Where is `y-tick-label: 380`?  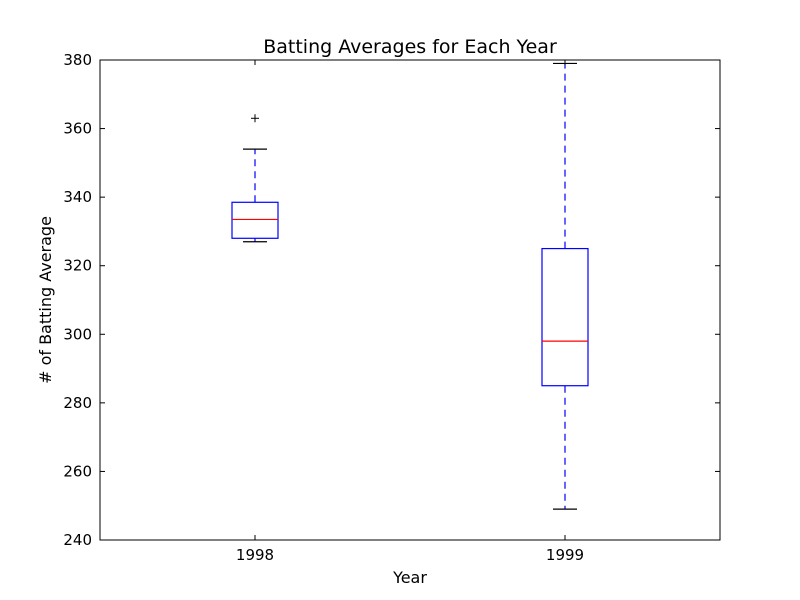 y-tick-label: 380 is located at coordinates (77, 60).